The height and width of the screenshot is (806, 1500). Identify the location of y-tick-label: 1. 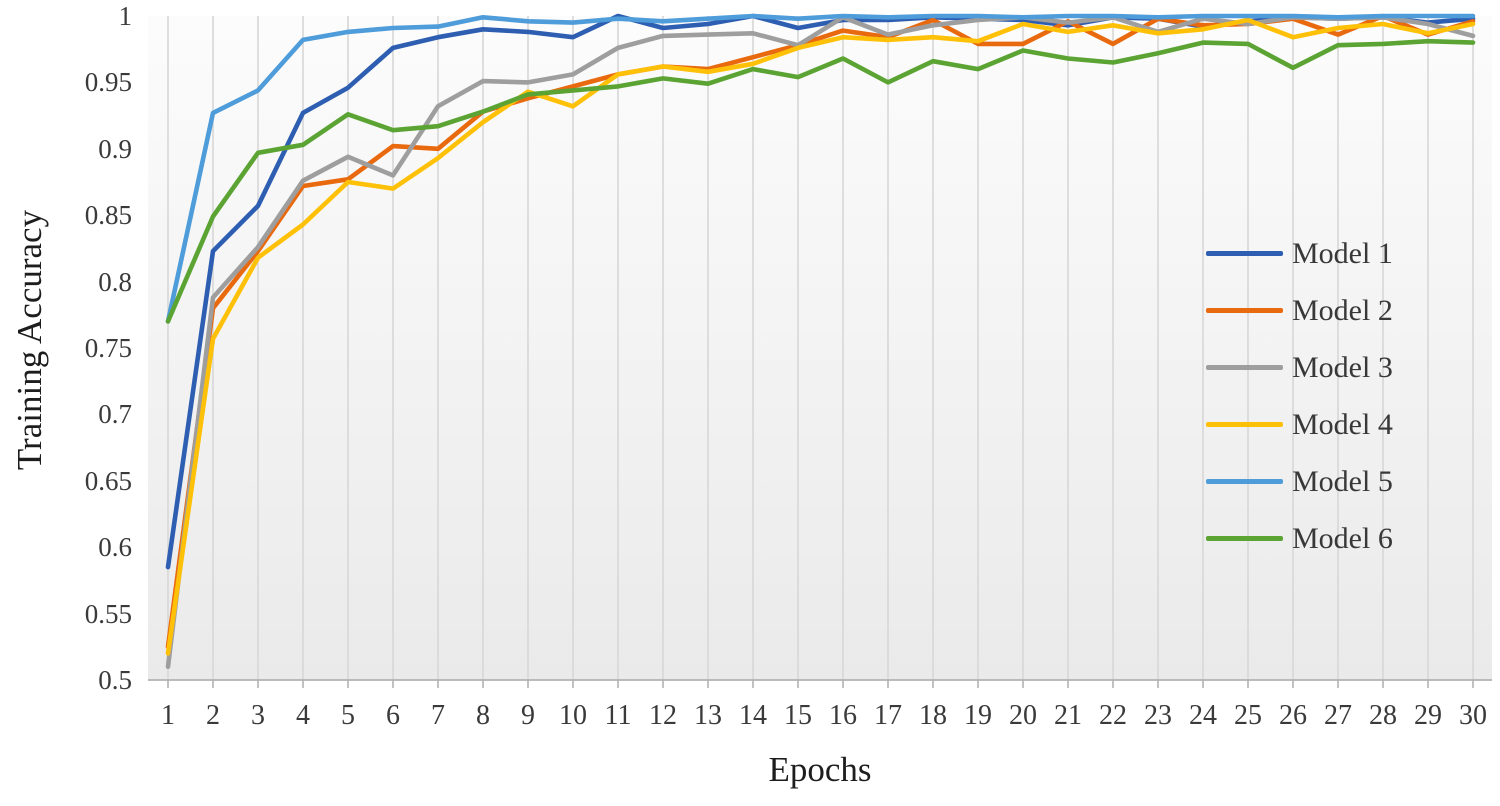
(125, 16).